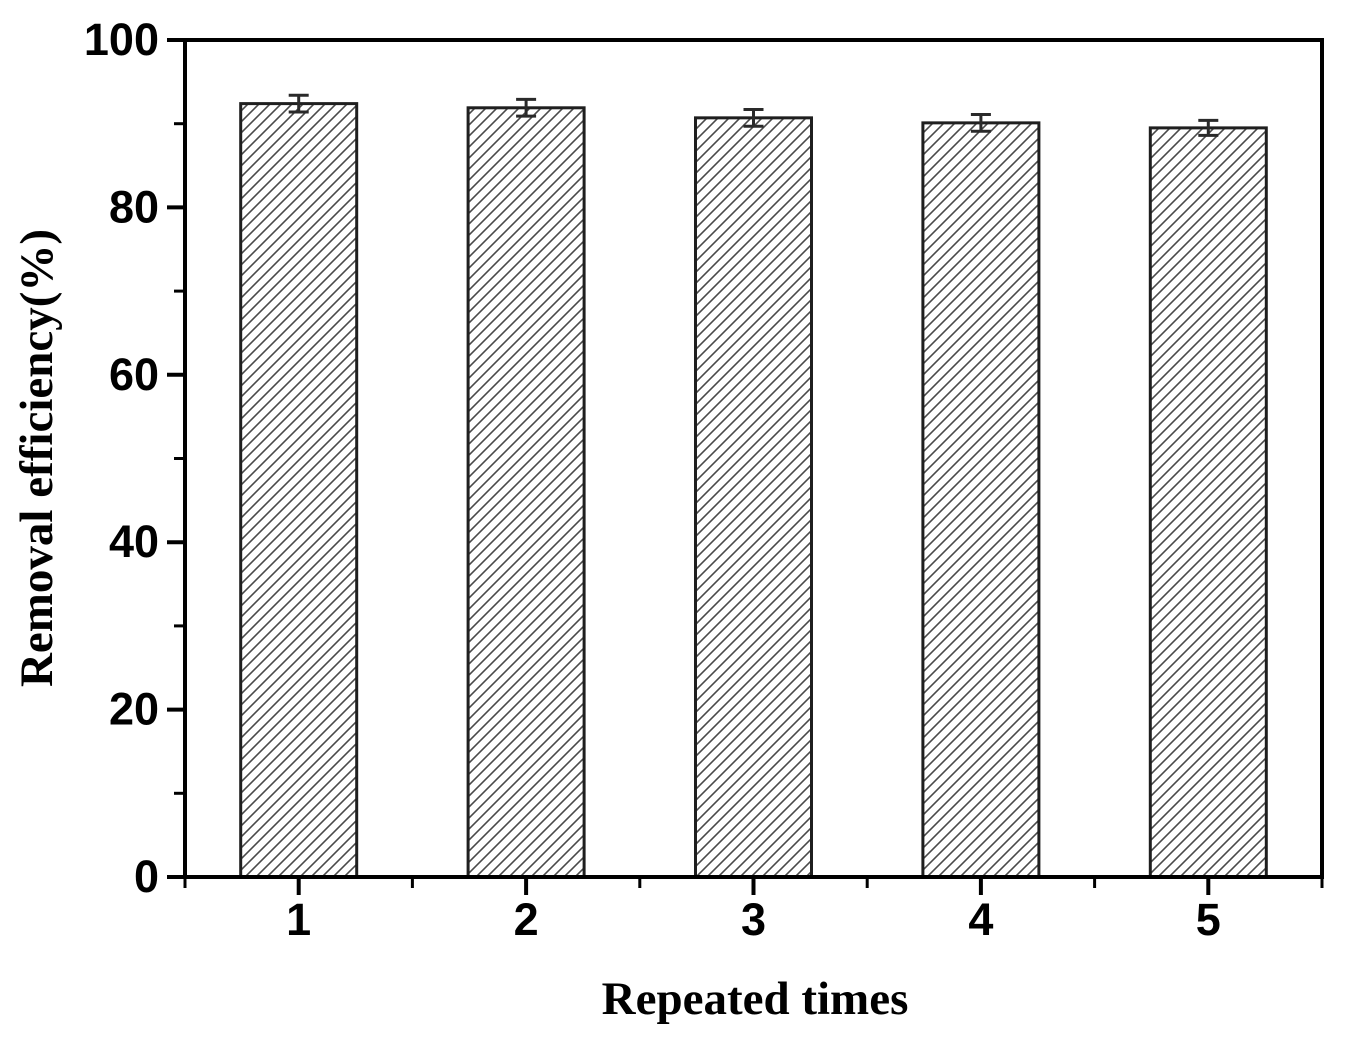 This screenshot has width=1370, height=1043. I want to click on y-tick-label: 60, so click(134, 374).